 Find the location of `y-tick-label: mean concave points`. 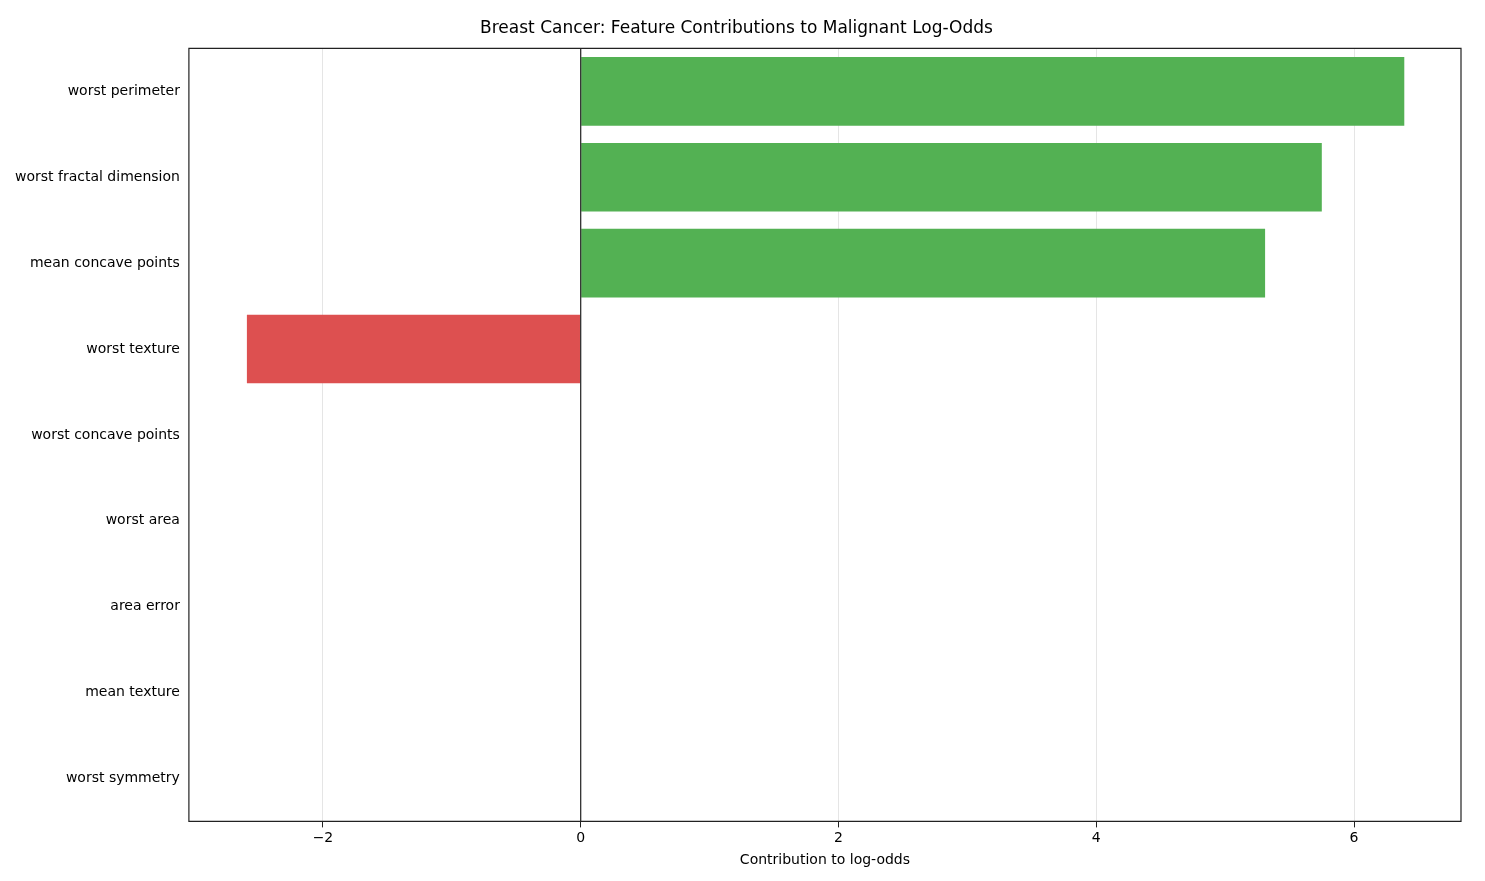

y-tick-label: mean concave points is located at coordinates (104, 261).